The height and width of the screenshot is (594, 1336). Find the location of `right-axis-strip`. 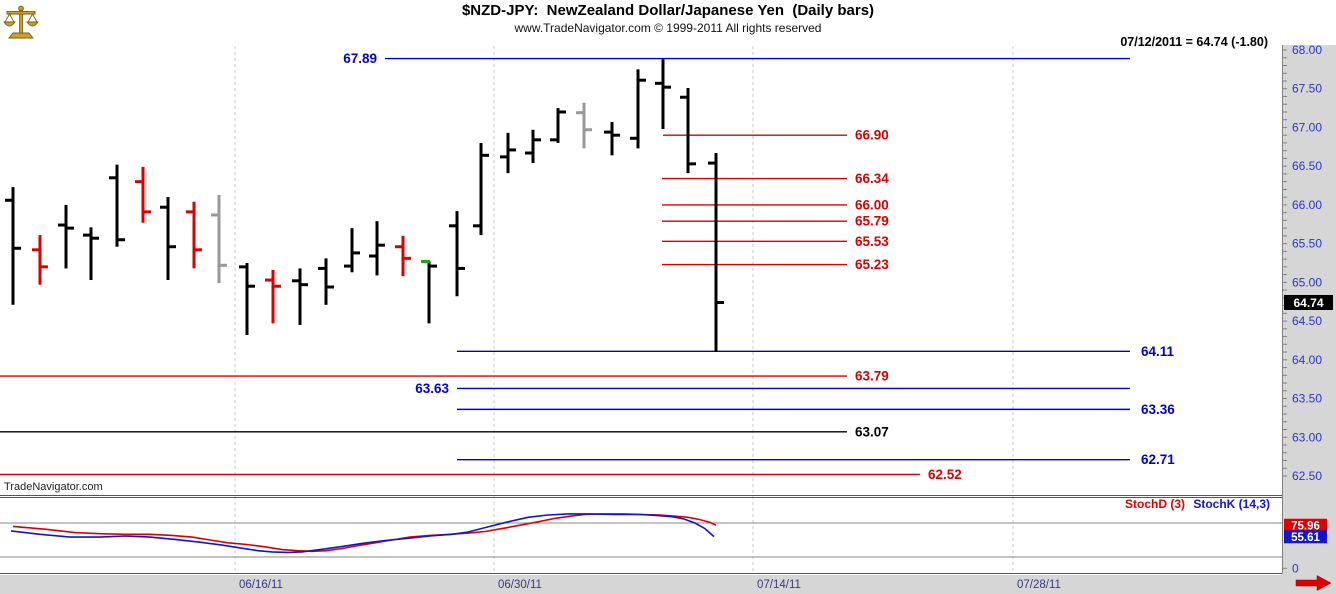

right-axis-strip is located at coordinates (1309, 319).